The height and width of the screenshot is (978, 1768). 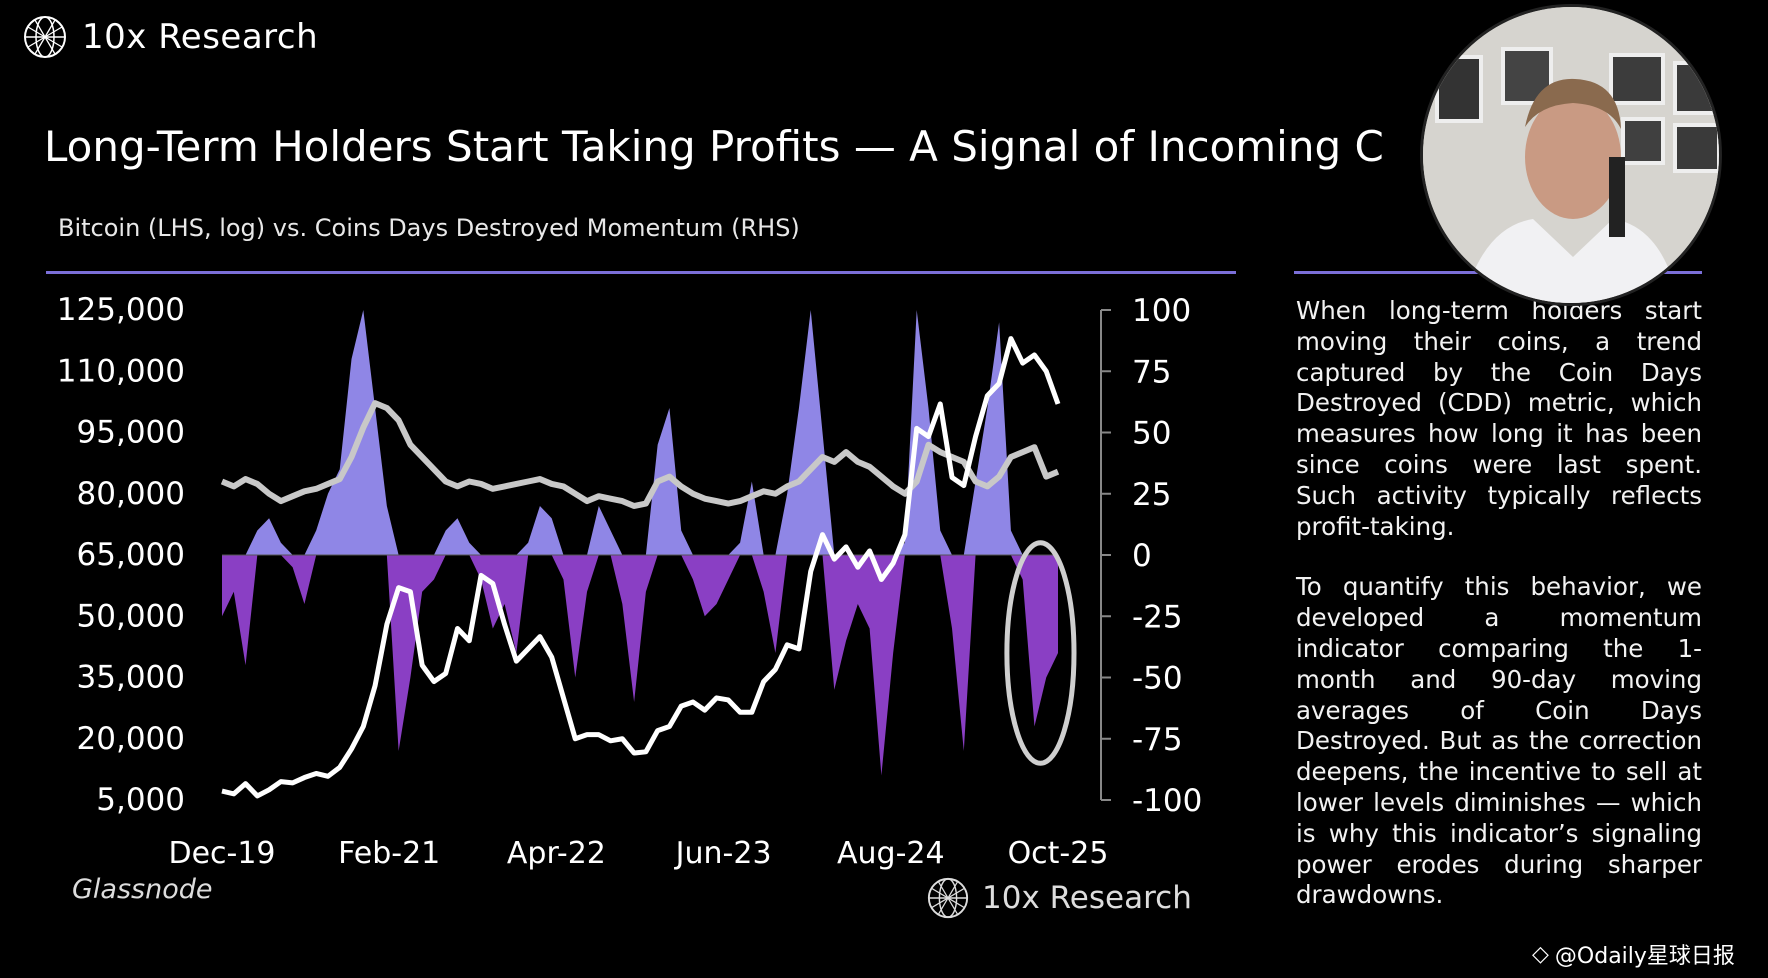 I want to click on presenter-silhouette, so click(x=1571, y=155).